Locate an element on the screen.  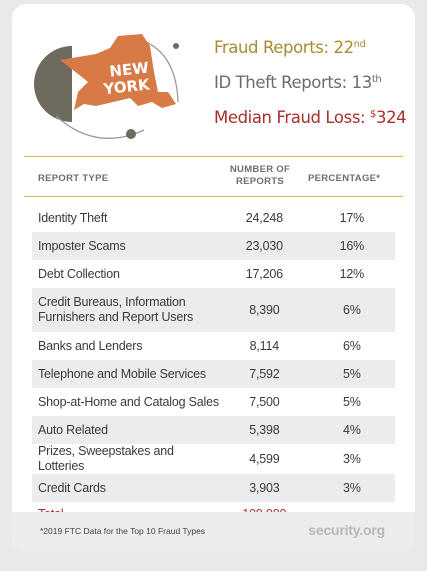
row-type: Banks and Lenders is located at coordinates (90, 345).